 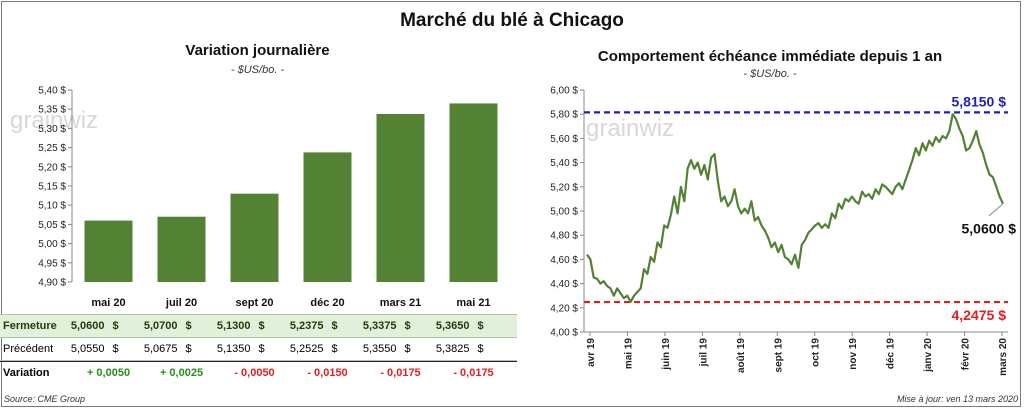 I want to click on last-value-label: 5,0600 $, so click(x=989, y=229).